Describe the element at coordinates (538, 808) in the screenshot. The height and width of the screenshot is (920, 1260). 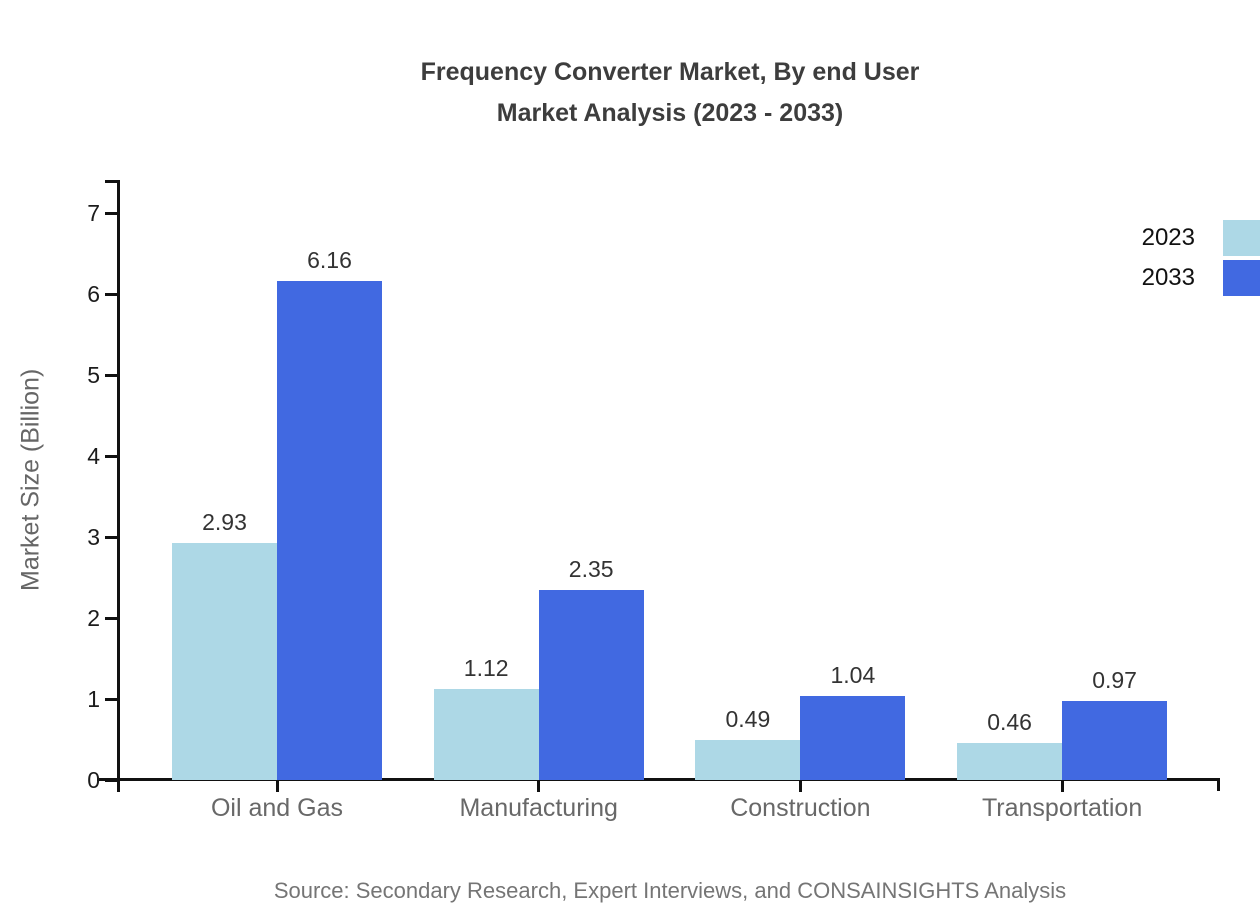
I see `category-label: Manufacturing` at that location.